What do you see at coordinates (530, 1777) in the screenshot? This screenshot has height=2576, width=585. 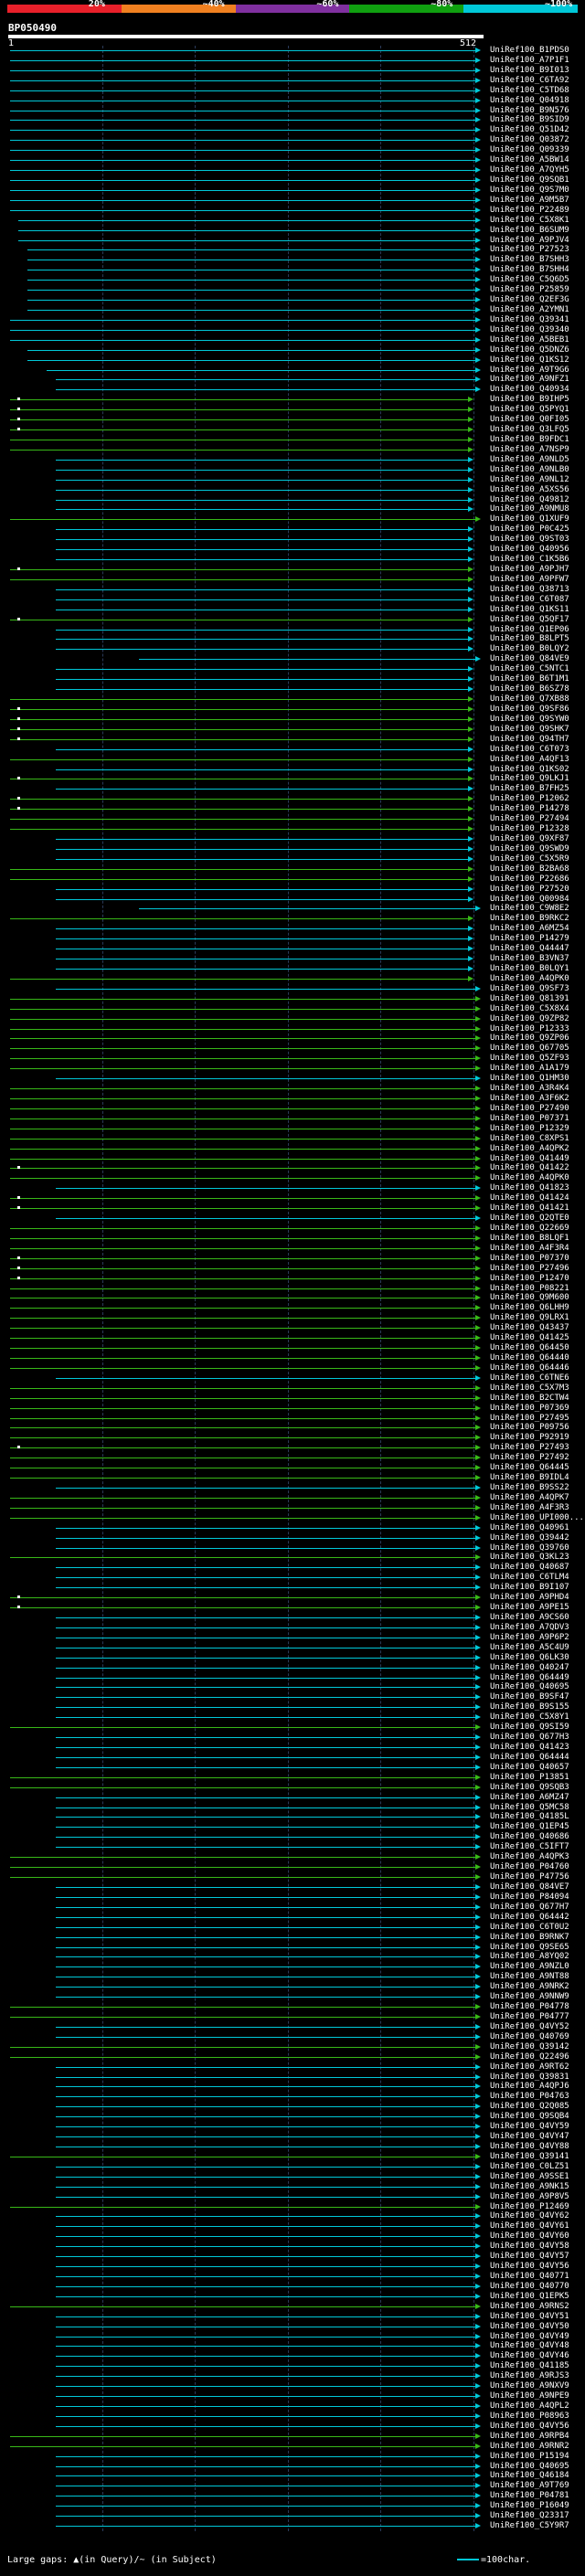 I see `hit-label-link: UniRef100_P13851` at bounding box center [530, 1777].